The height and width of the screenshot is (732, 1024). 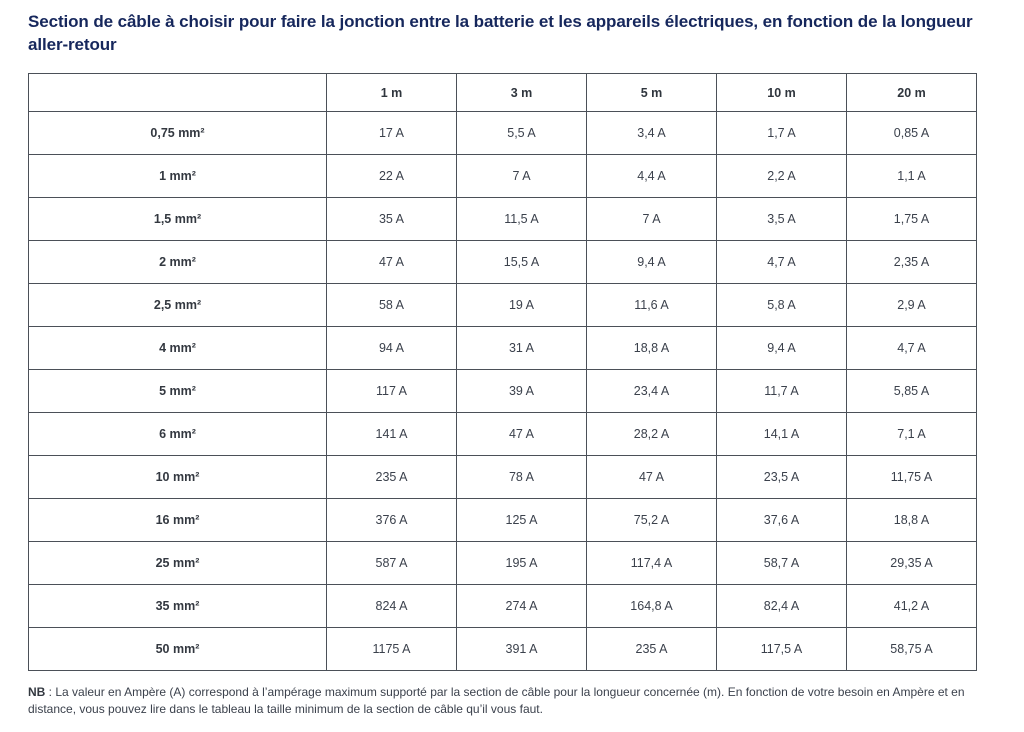 What do you see at coordinates (177, 262) in the screenshot?
I see `section-cell: 2 mm²` at bounding box center [177, 262].